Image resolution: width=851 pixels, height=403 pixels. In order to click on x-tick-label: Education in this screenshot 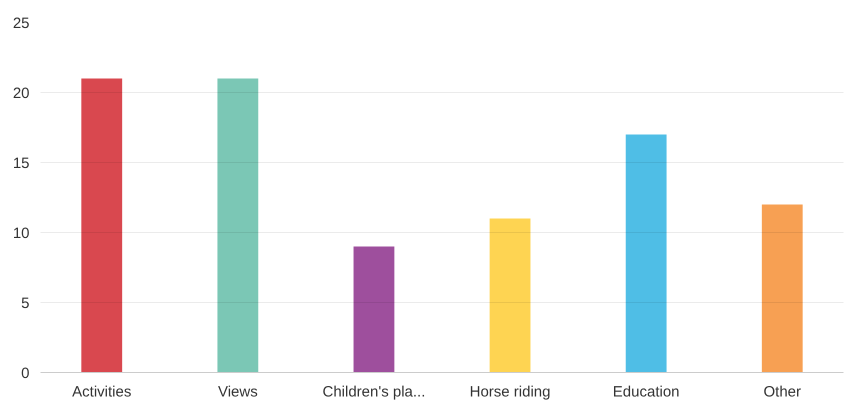, I will do `click(646, 392)`.